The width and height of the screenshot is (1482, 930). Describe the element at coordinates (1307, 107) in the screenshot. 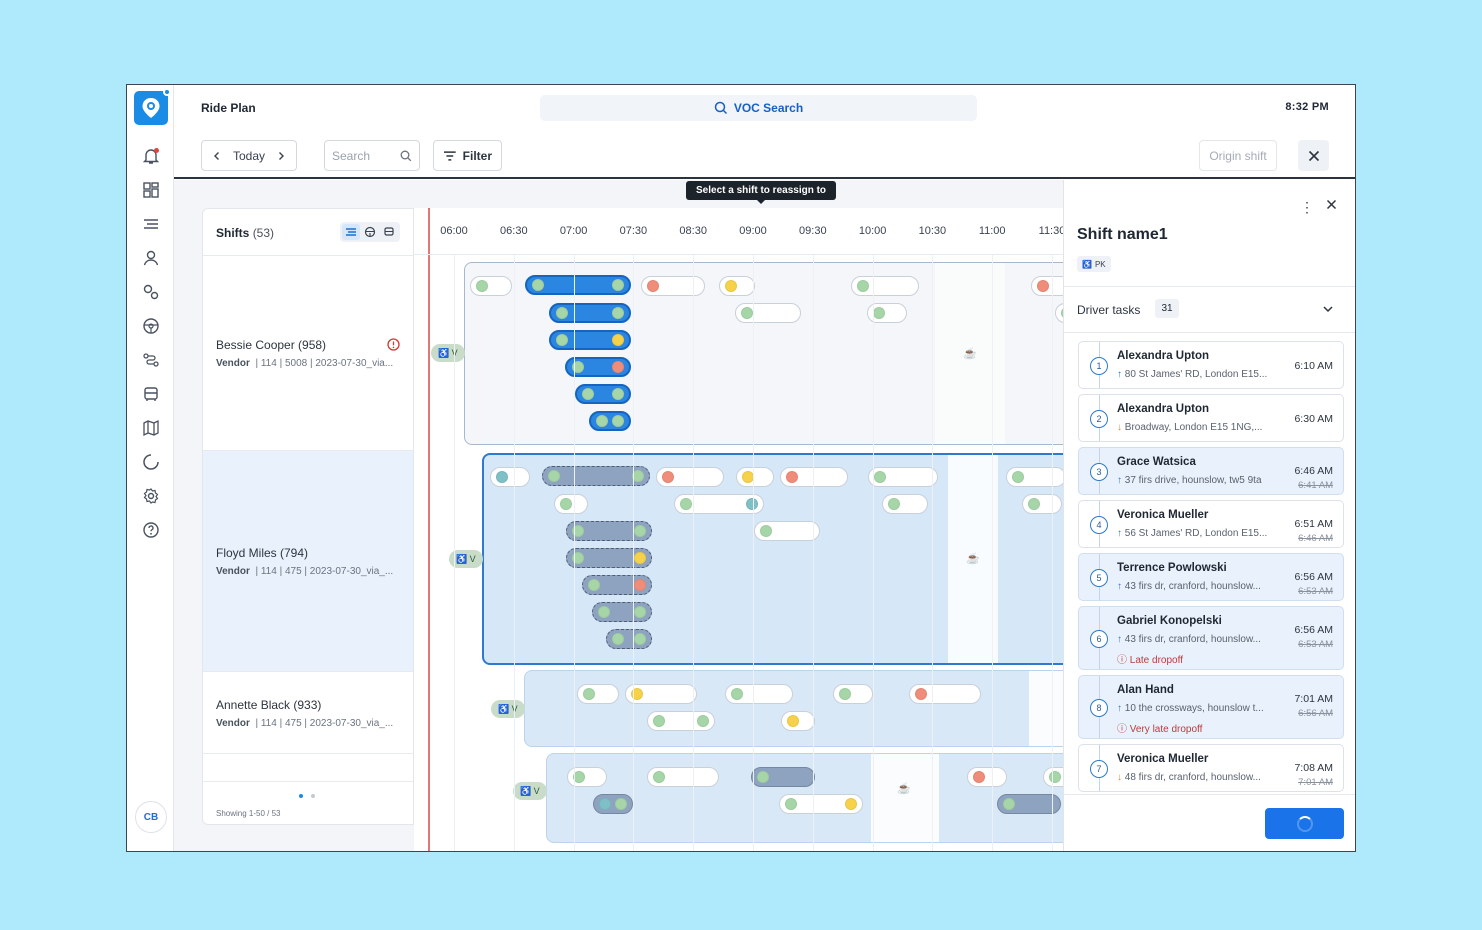

I see `clock: 8:32 PM` at that location.